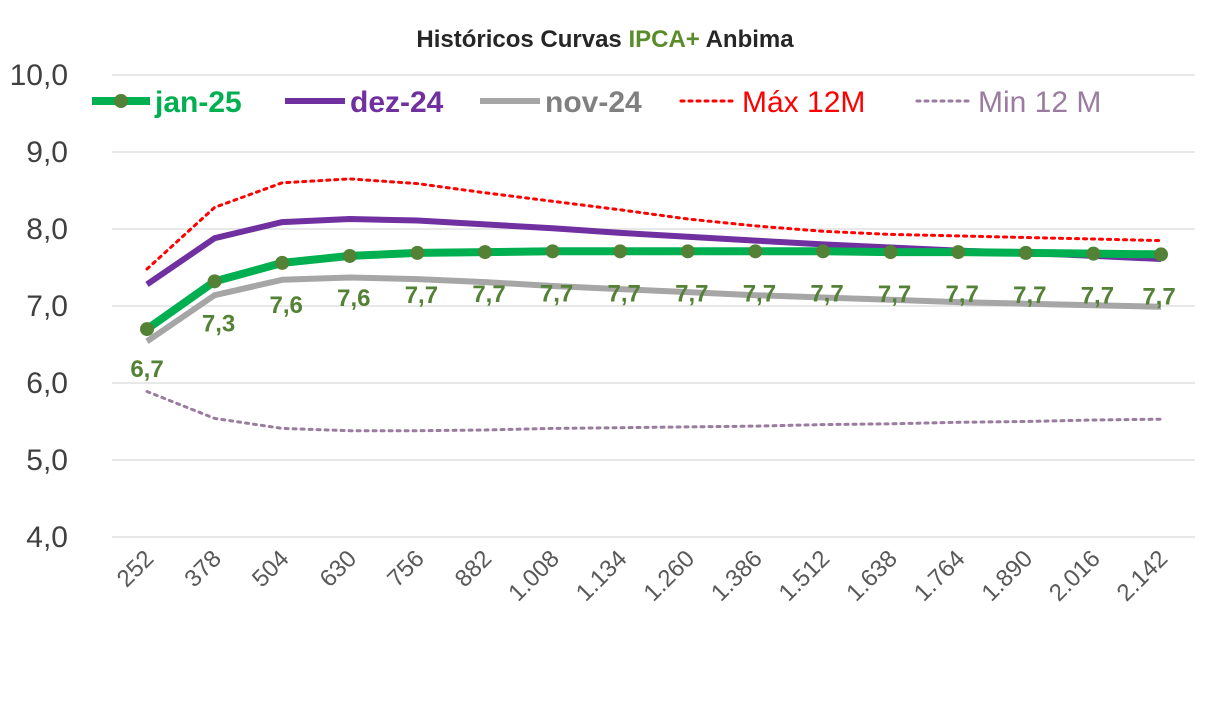 The height and width of the screenshot is (714, 1211). I want to click on y-axis: 4,0 5,0 6,0 7,0 8,0 9,0 10,0, so click(39, 306).